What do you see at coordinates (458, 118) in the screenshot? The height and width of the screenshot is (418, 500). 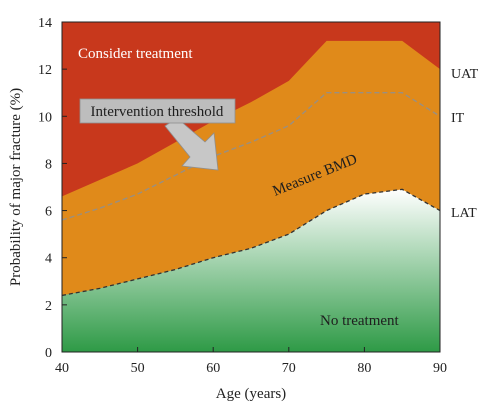 I see `right-label-it: IT` at bounding box center [458, 118].